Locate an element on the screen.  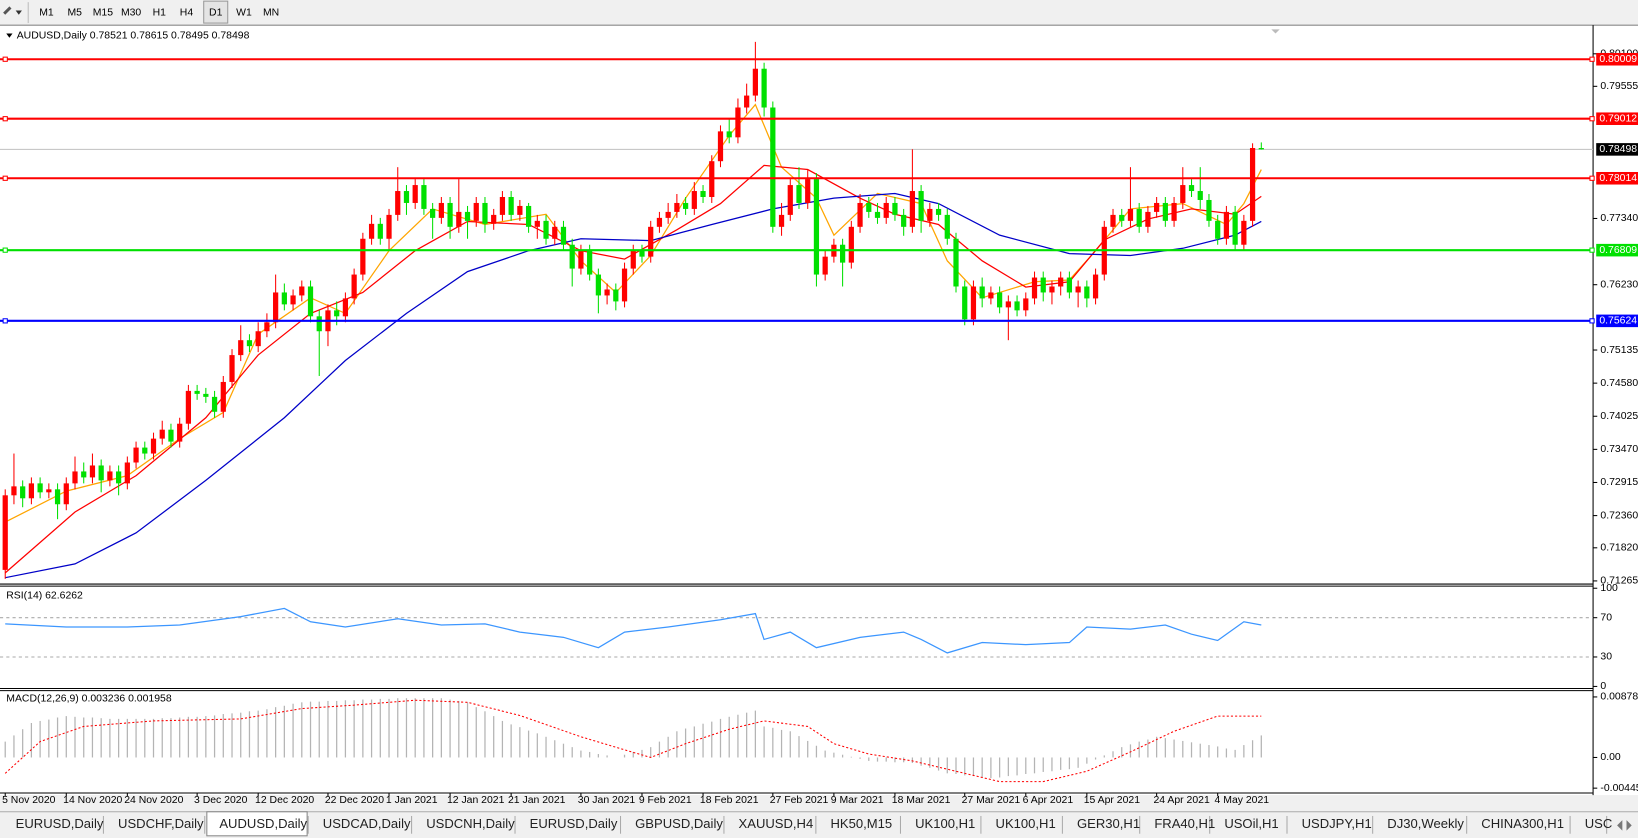
y-tick-label: 0.72360 is located at coordinates (1619, 515).